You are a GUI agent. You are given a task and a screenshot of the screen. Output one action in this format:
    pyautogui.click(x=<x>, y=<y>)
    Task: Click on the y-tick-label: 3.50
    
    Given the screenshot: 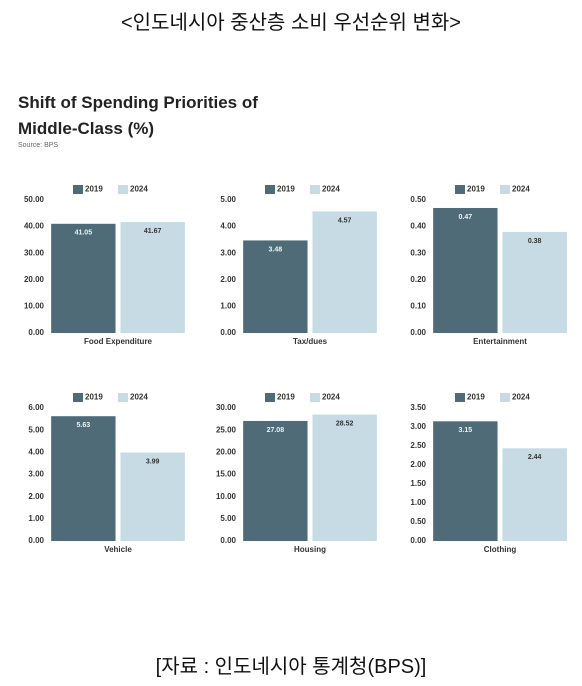 What is the action you would take?
    pyautogui.click(x=418, y=407)
    